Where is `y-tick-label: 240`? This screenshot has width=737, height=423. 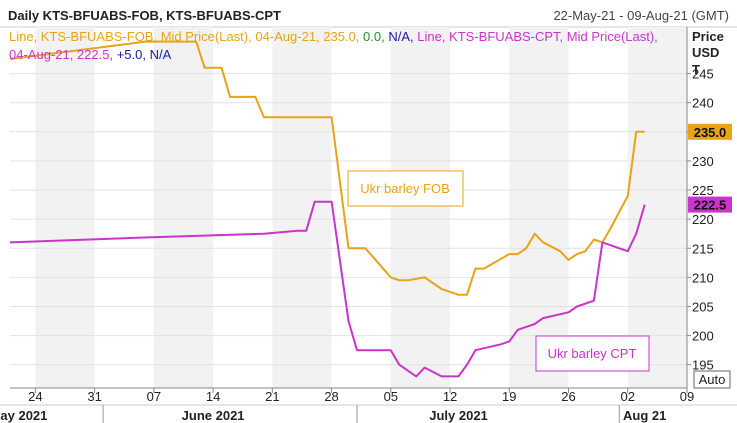
y-tick-label: 240 is located at coordinates (703, 103).